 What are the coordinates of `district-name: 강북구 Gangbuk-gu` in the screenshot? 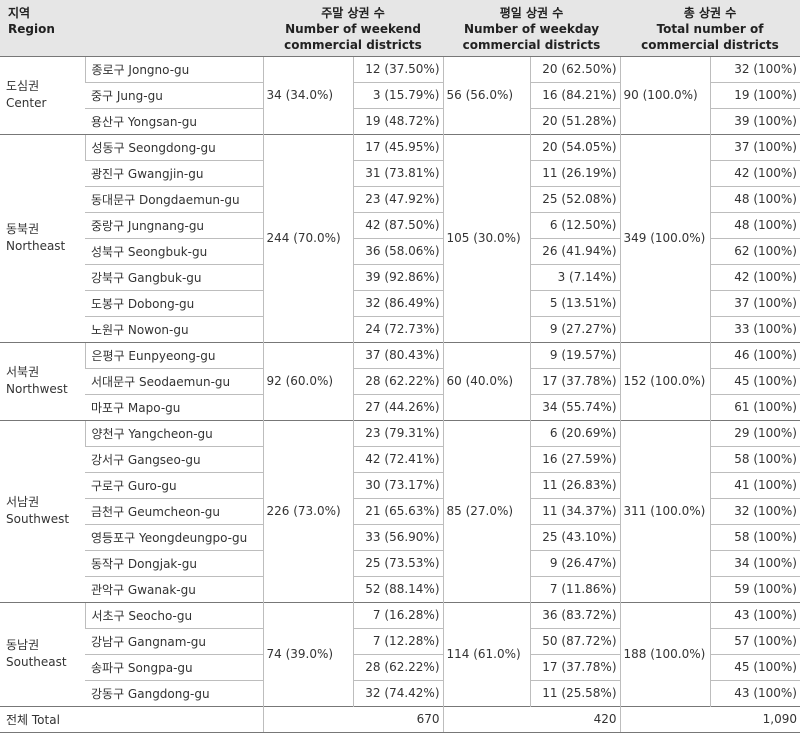 It's located at (174, 276).